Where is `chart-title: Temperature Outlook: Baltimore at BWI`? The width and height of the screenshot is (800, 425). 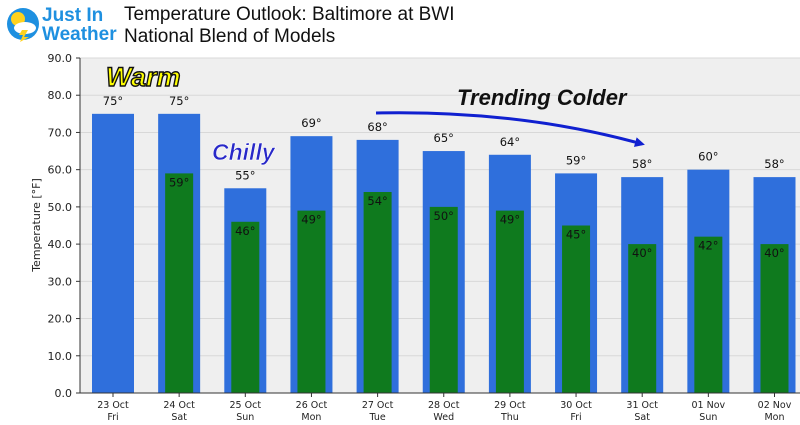
chart-title: Temperature Outlook: Baltimore at BWI is located at coordinates (289, 14).